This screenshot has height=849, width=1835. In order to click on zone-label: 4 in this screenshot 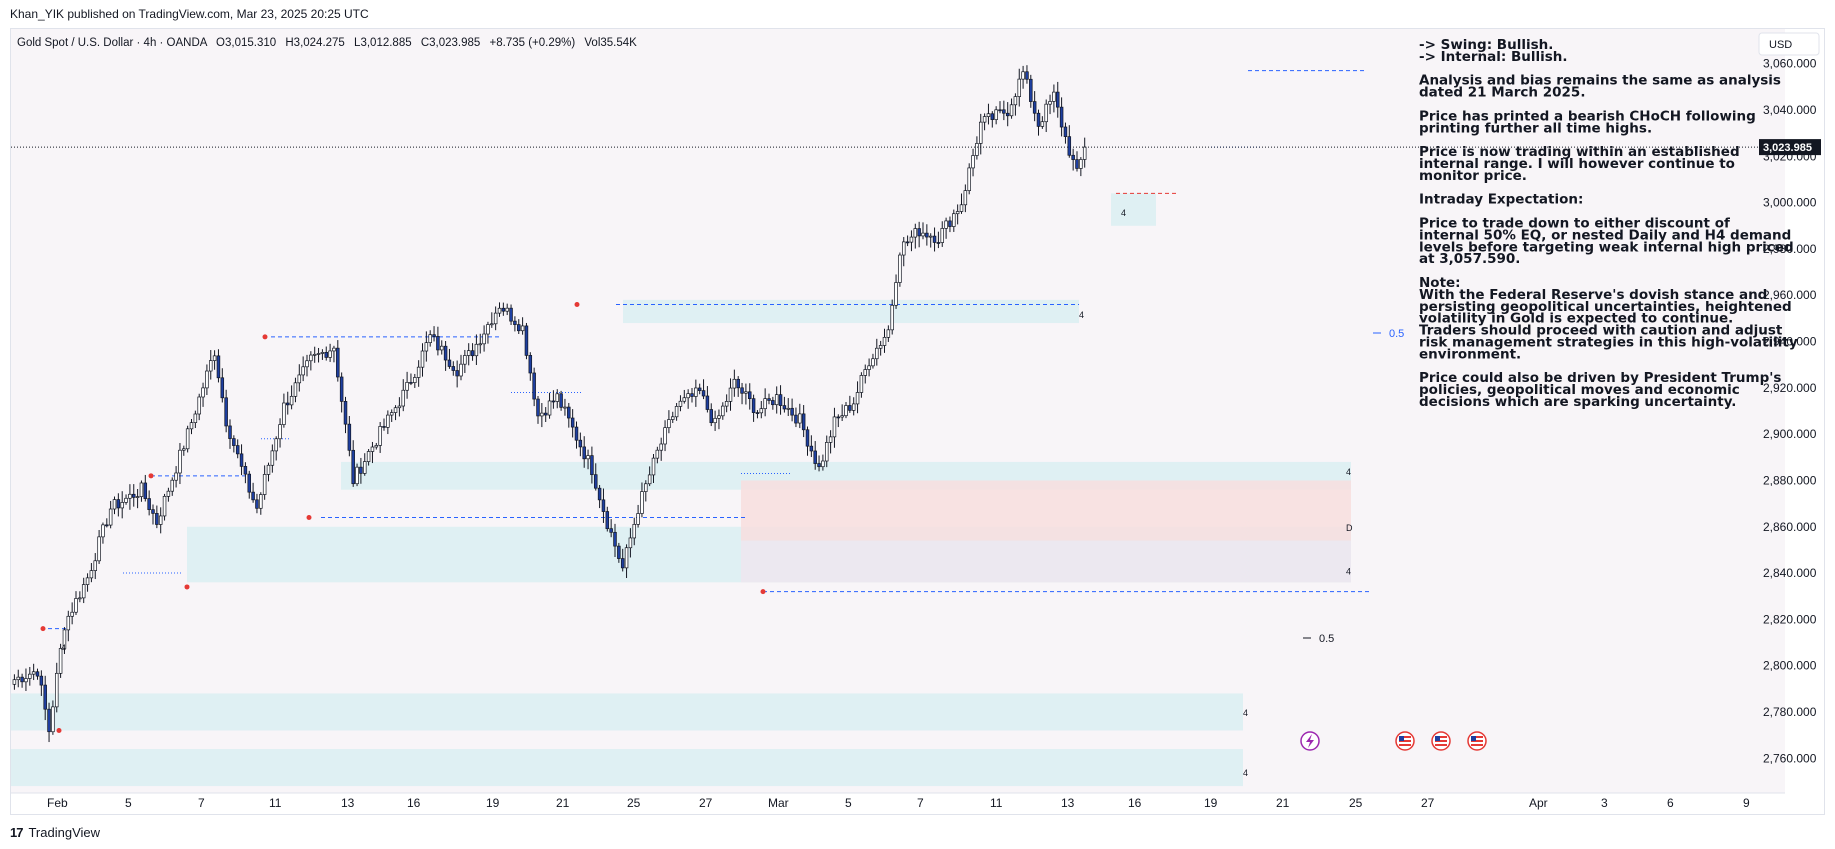, I will do `click(1123, 213)`.